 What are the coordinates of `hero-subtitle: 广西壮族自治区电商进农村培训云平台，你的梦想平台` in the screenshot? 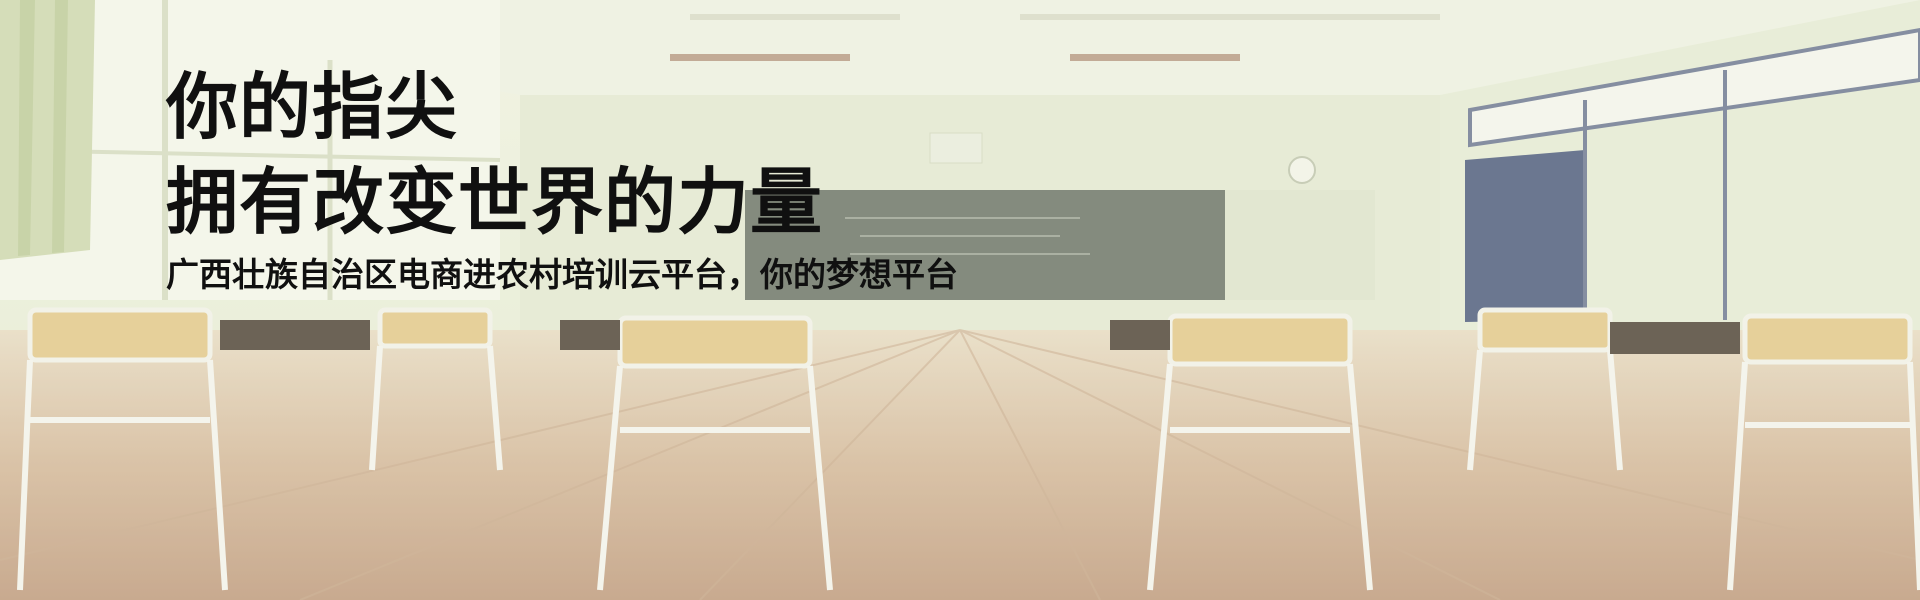 It's located at (562, 274).